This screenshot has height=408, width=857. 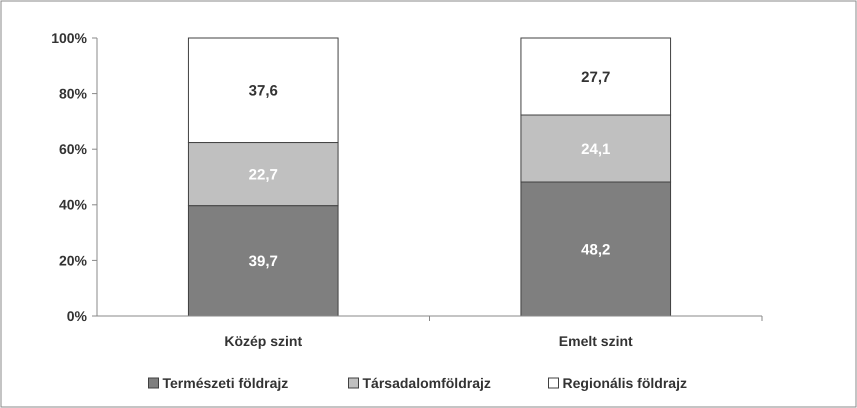 I want to click on y-tick-label: 0%, so click(x=77, y=316).